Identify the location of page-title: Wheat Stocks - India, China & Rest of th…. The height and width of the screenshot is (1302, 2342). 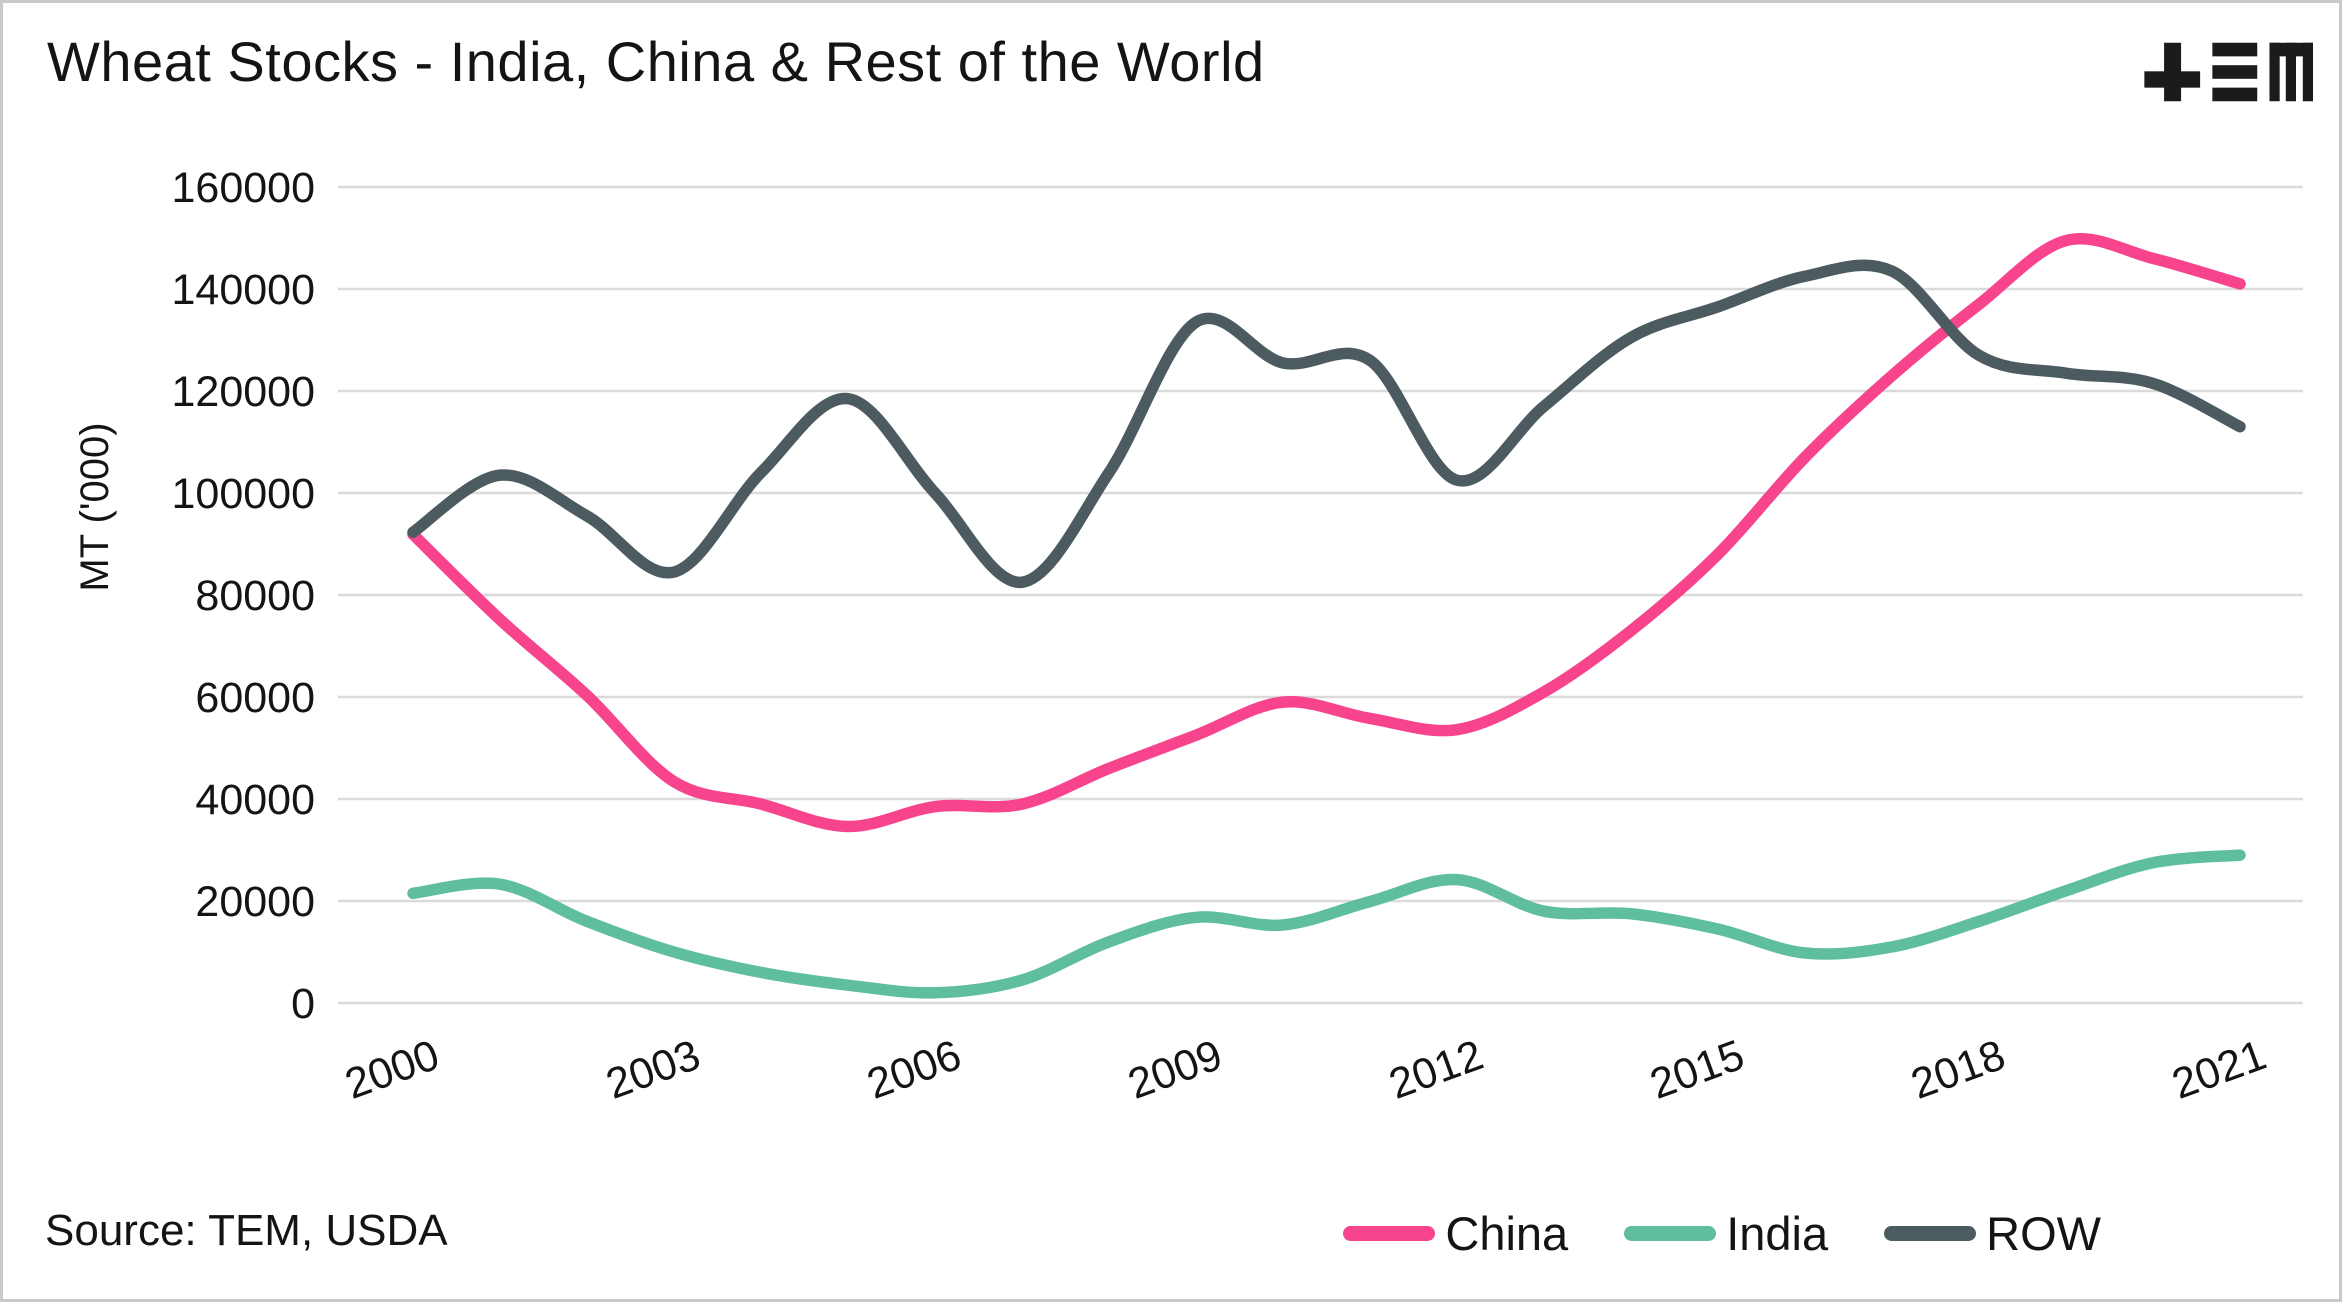
(656, 61).